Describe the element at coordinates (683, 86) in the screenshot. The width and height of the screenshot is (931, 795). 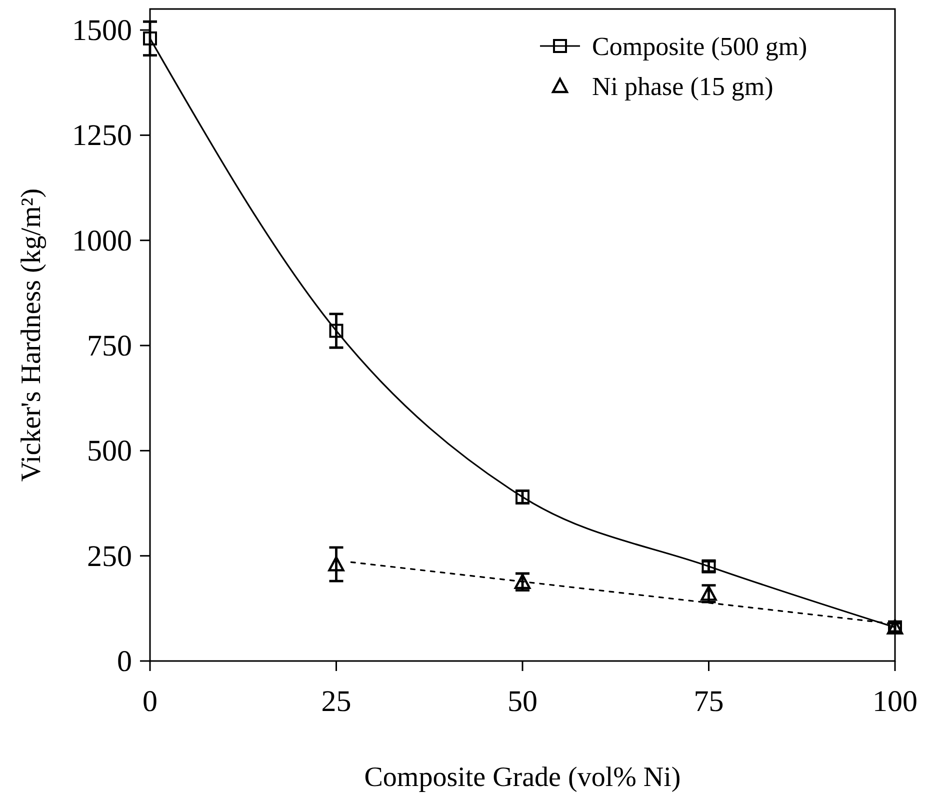
I see `legend-label: Ni phase (15 gm)` at that location.